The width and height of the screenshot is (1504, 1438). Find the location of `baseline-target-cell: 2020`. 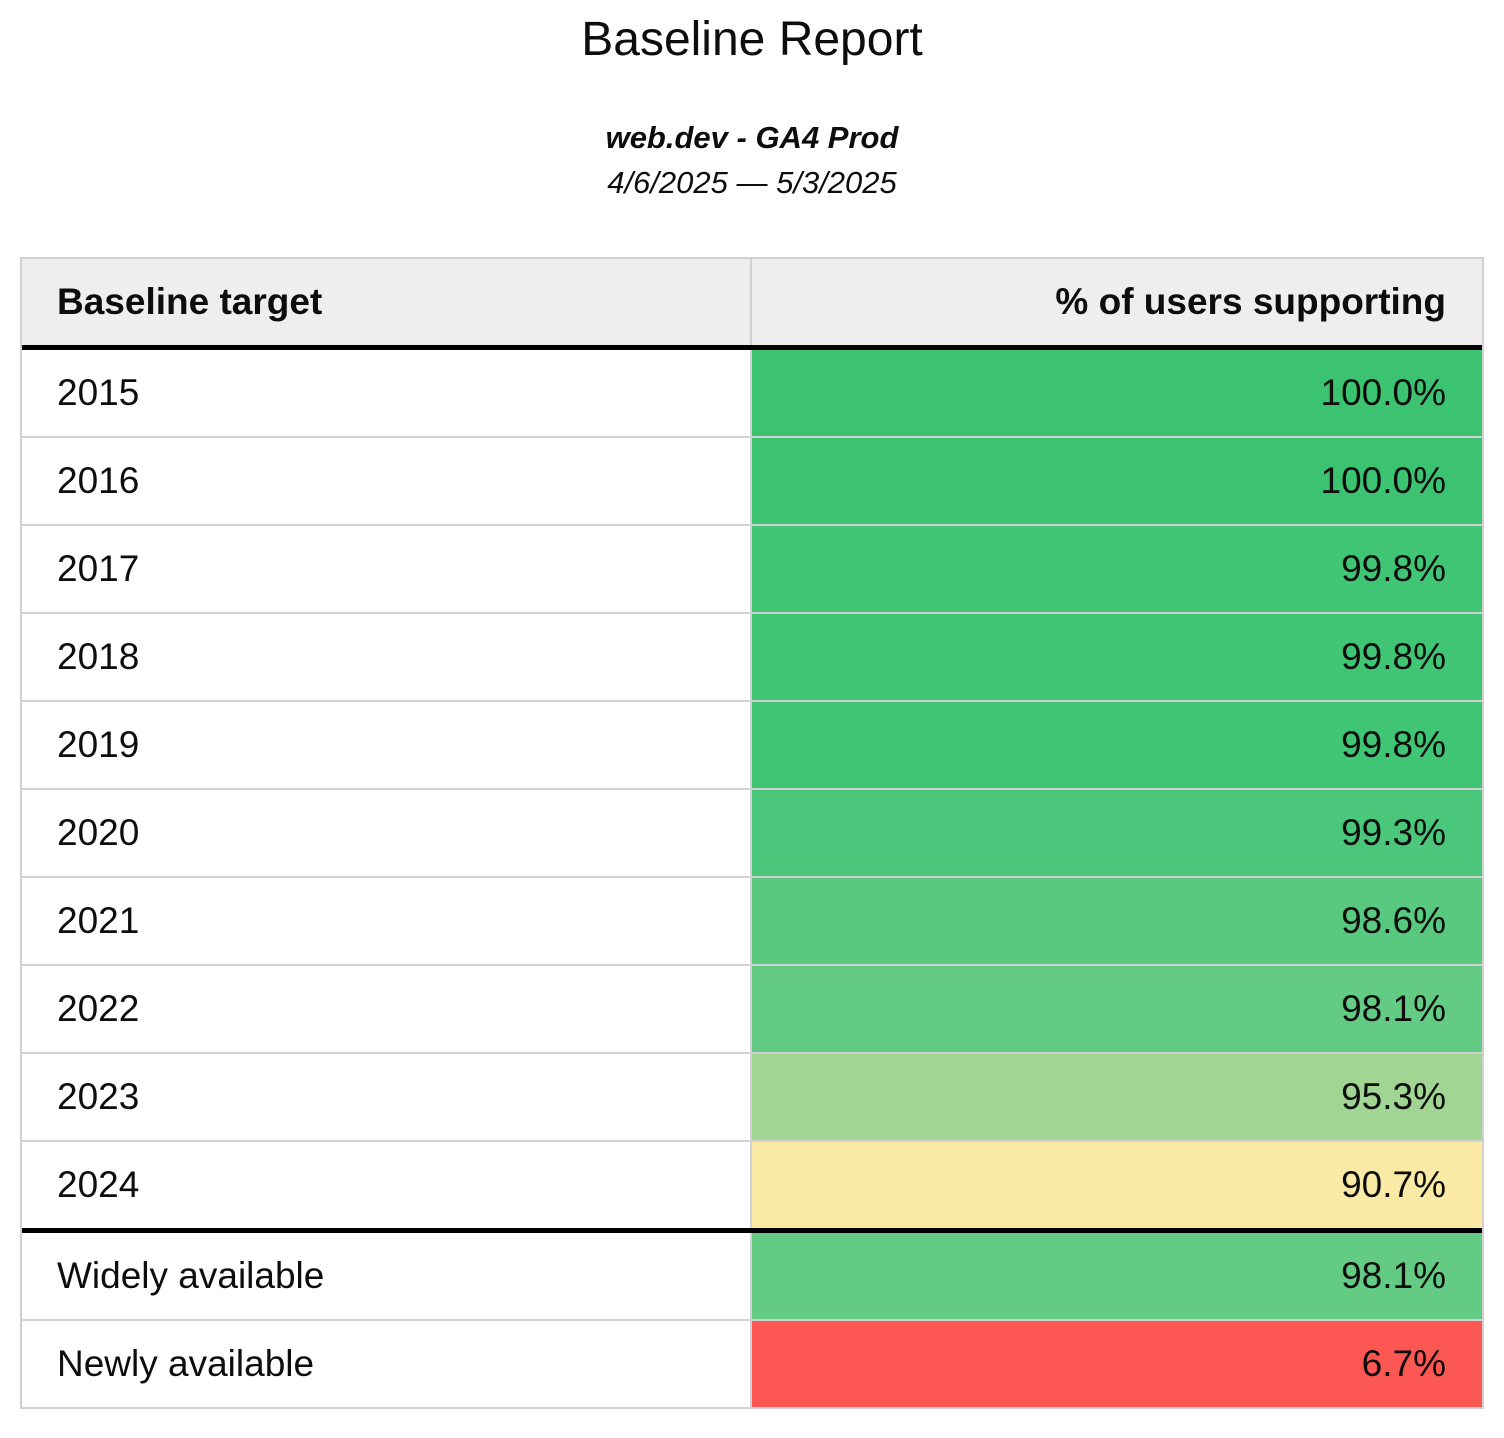

baseline-target-cell: 2020 is located at coordinates (387, 833).